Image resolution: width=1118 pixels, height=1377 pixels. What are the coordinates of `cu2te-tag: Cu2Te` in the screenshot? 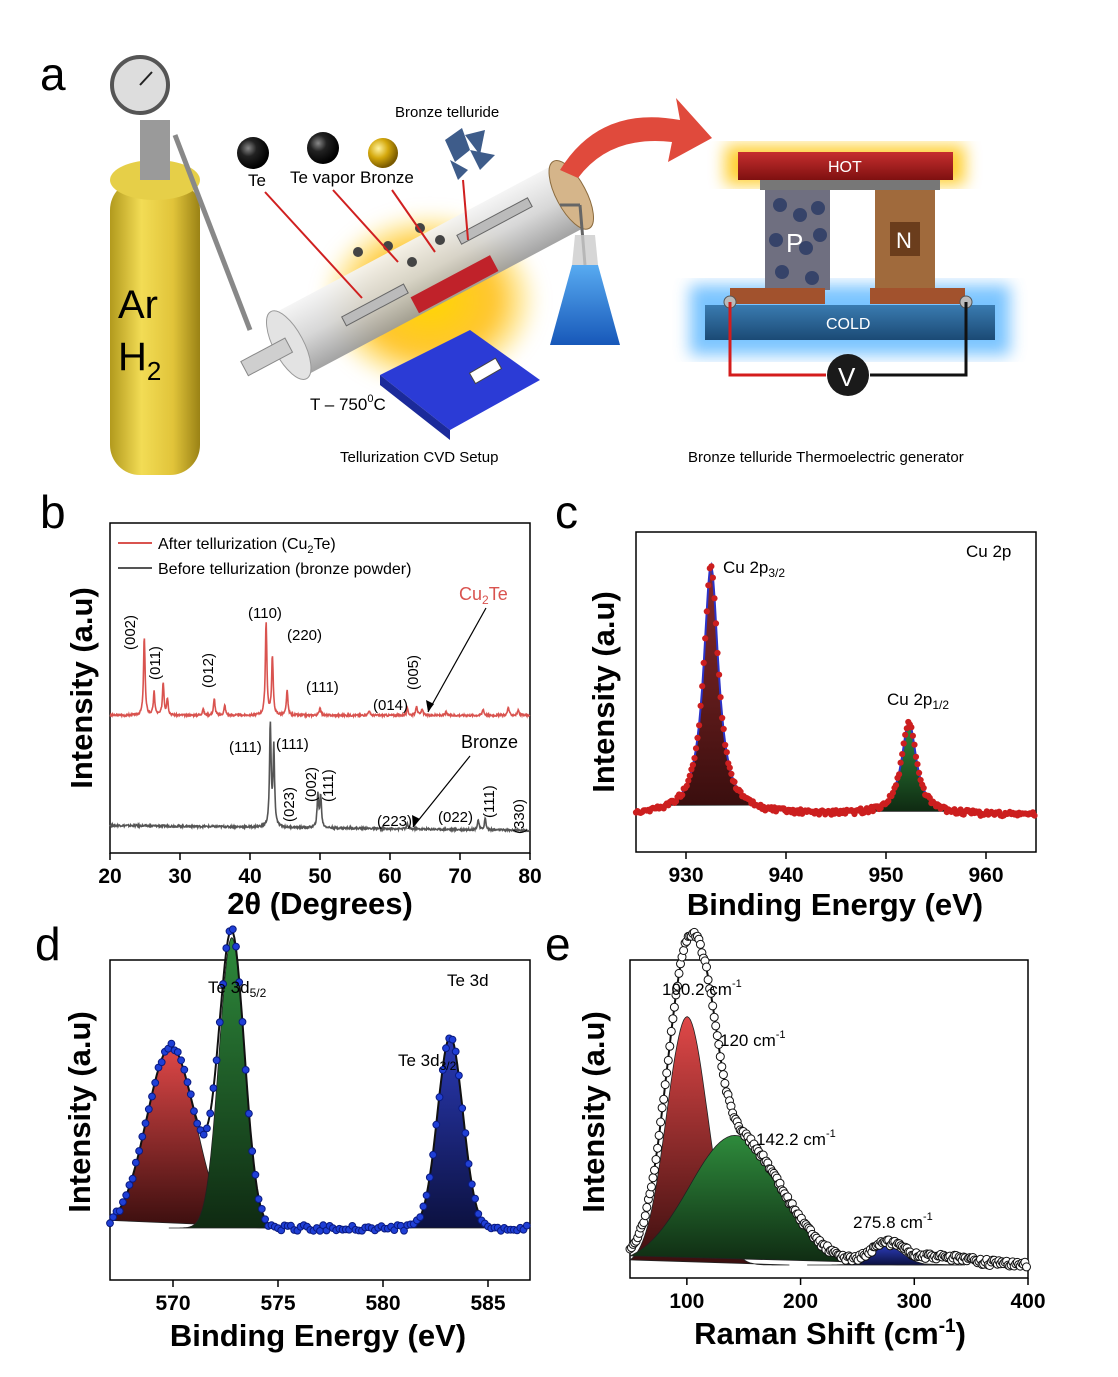 It's located at (483, 595).